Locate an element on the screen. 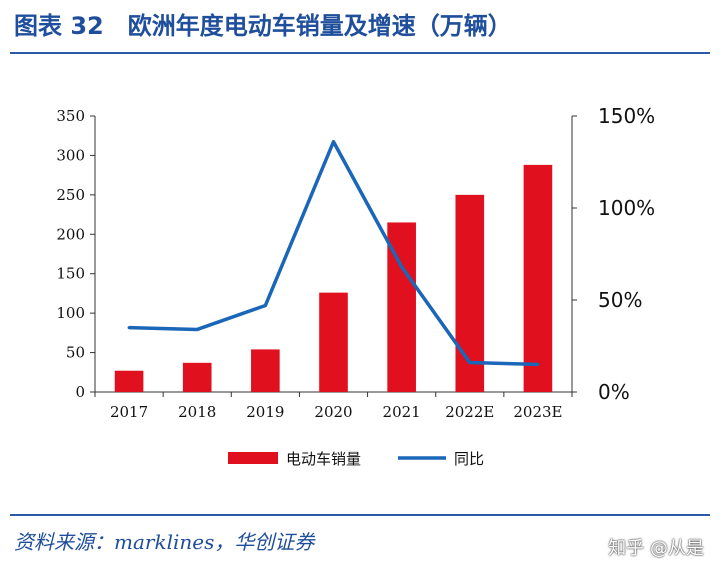 The image size is (720, 579). x-tick-label: 2021 is located at coordinates (402, 412).